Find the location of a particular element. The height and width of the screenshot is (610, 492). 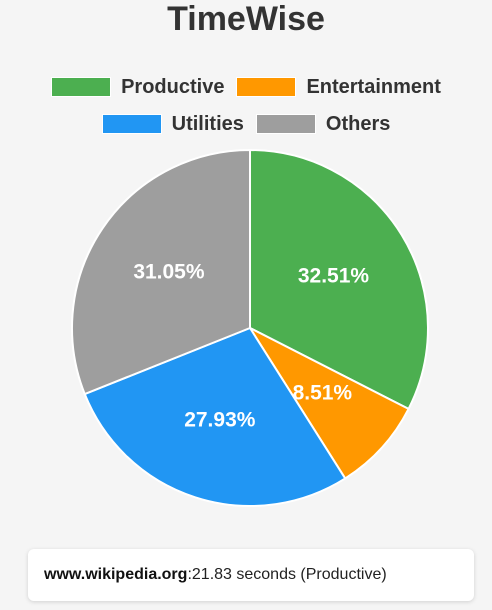

legend-item-entertainment: Entertainment is located at coordinates (338, 87).